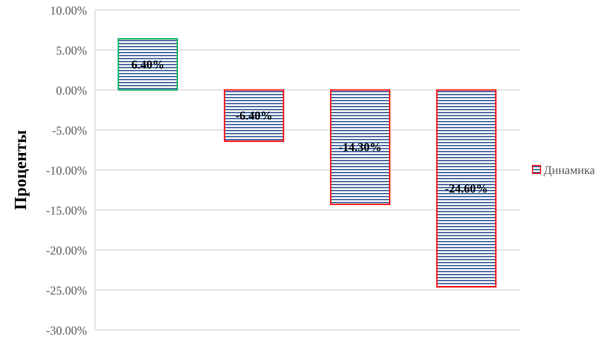 The width and height of the screenshot is (605, 340). Describe the element at coordinates (66, 210) in the screenshot. I see `y-tick-label: -15.00%` at that location.